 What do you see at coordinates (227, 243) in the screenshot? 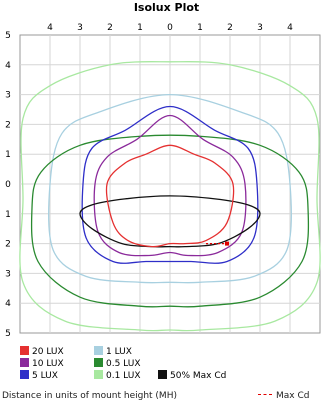
I see `max-cd-point` at bounding box center [227, 243].